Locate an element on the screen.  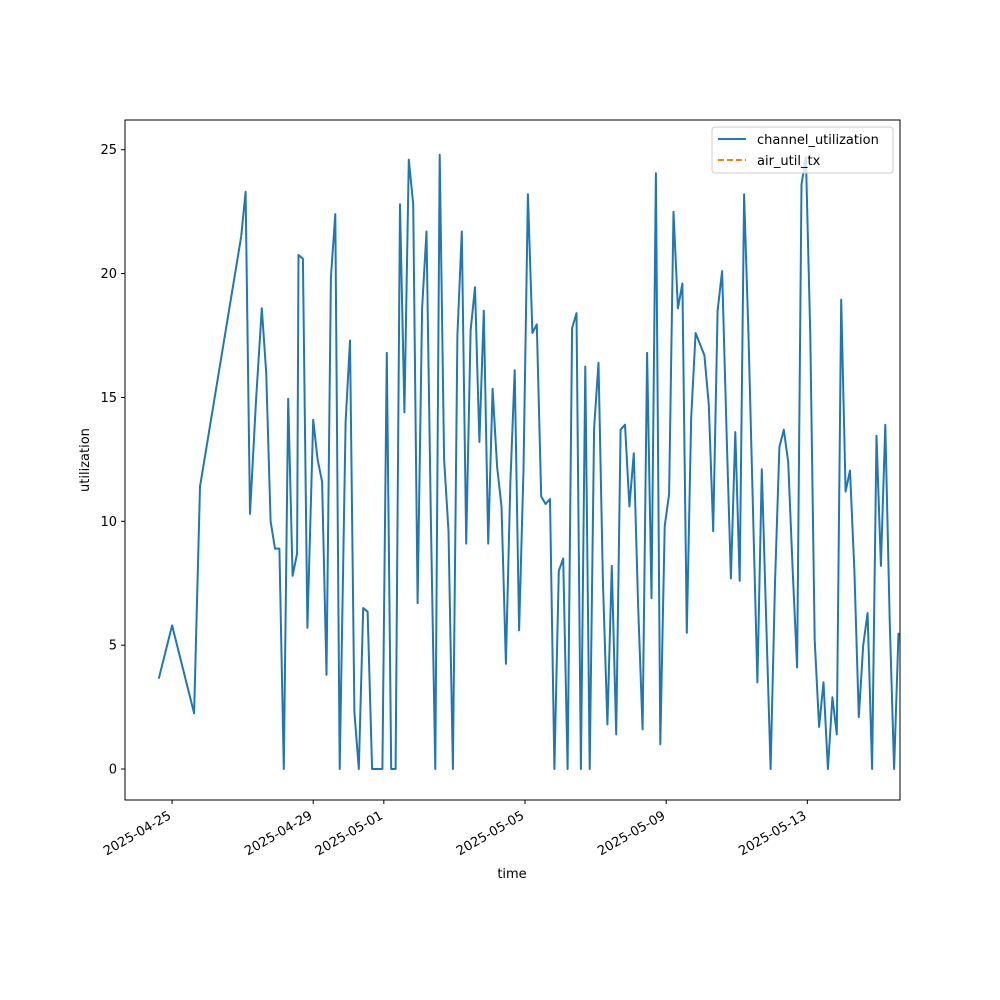
y-axis: 0 5 10 15 20 25 is located at coordinates (112, 460).